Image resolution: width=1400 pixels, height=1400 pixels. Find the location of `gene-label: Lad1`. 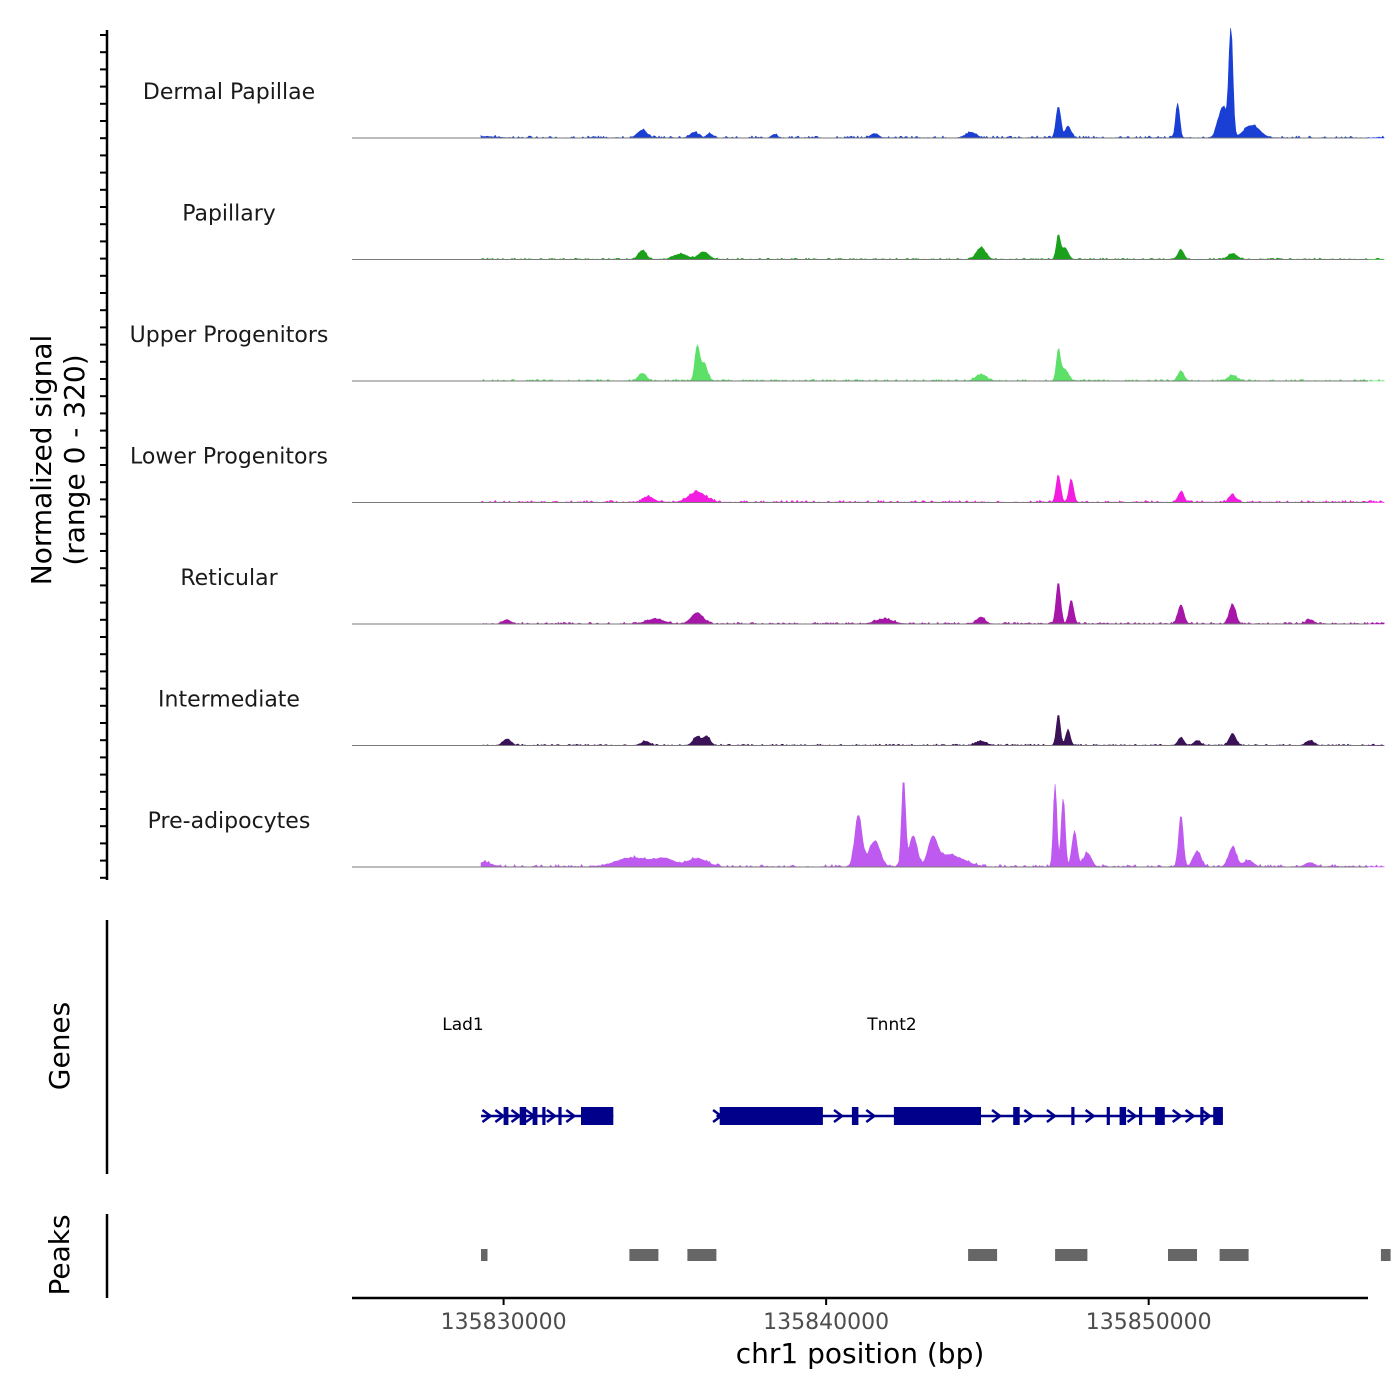

gene-label: Lad1 is located at coordinates (463, 1025).